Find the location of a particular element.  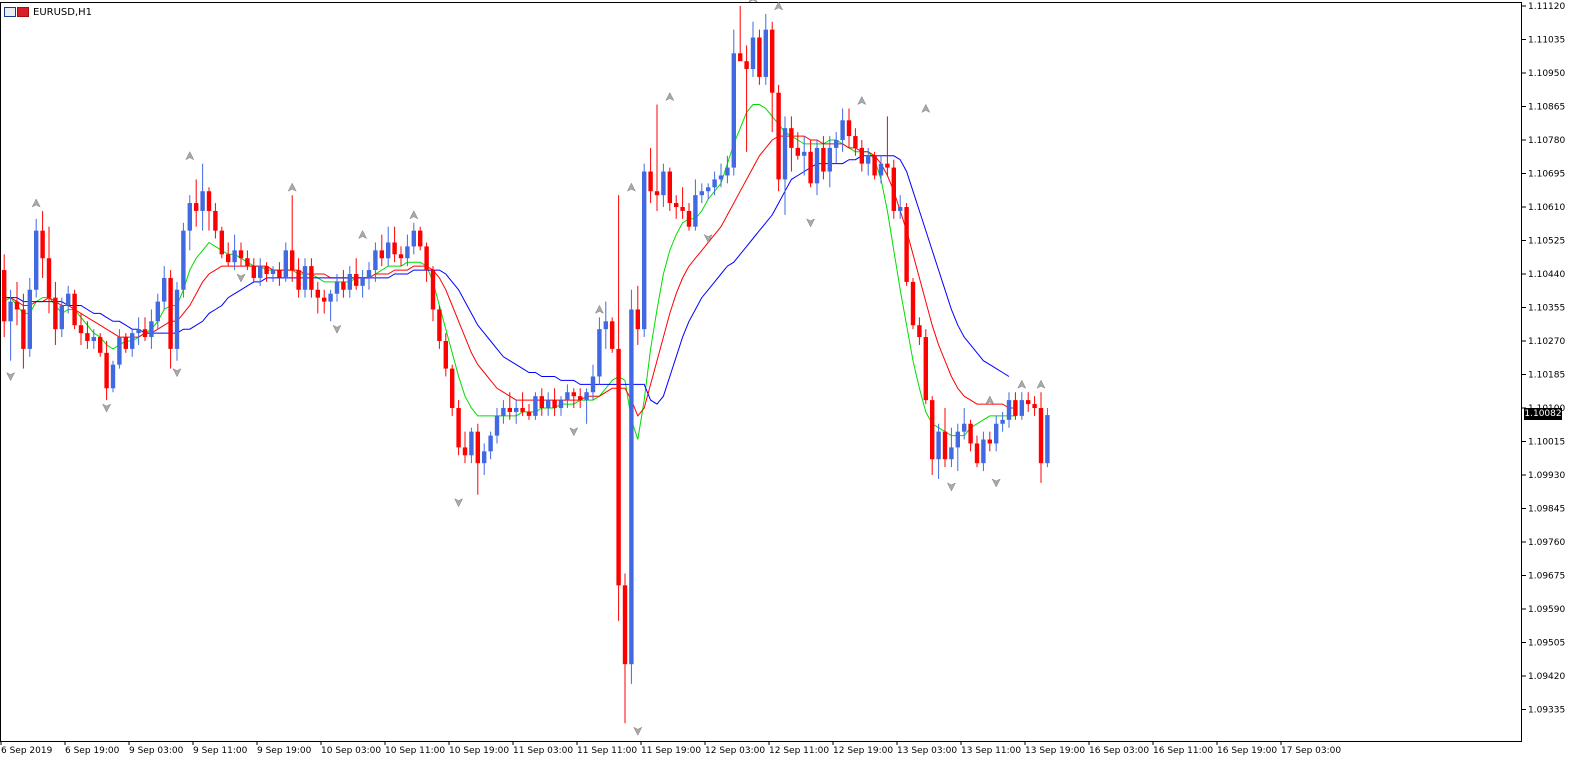

chart-title-bar: EURUSD,H1 is located at coordinates (48, 12).